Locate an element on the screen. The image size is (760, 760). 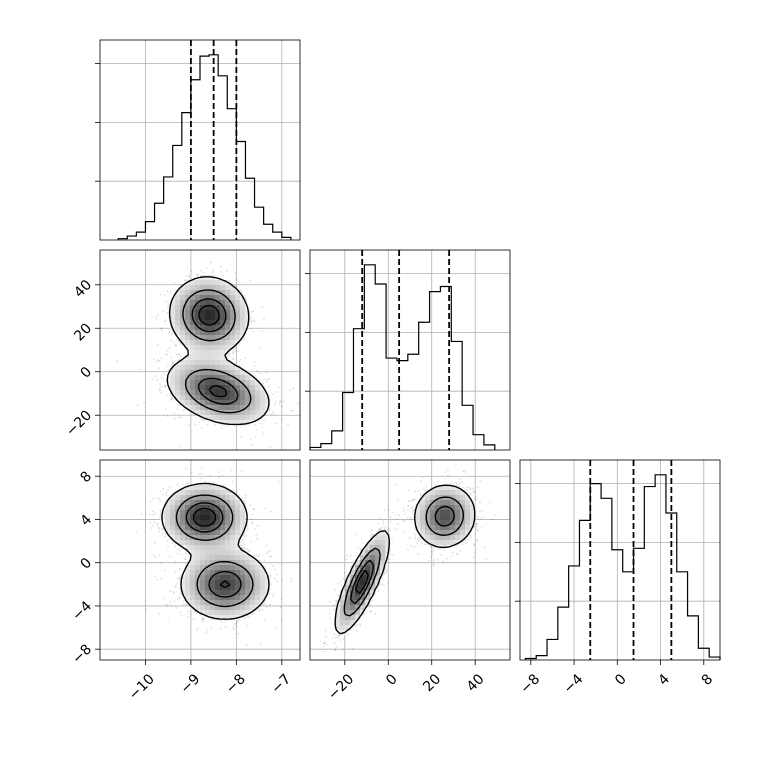
joint-content is located at coordinates (200, 560).